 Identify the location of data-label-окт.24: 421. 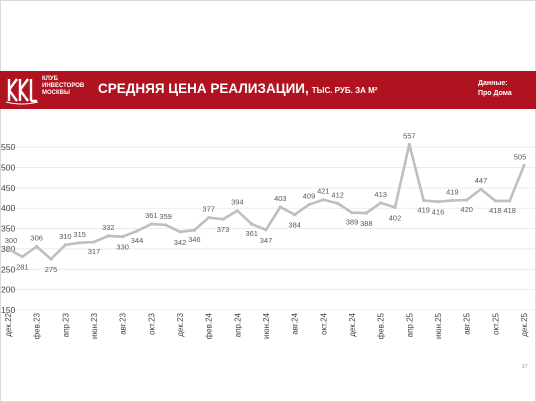
(323, 191).